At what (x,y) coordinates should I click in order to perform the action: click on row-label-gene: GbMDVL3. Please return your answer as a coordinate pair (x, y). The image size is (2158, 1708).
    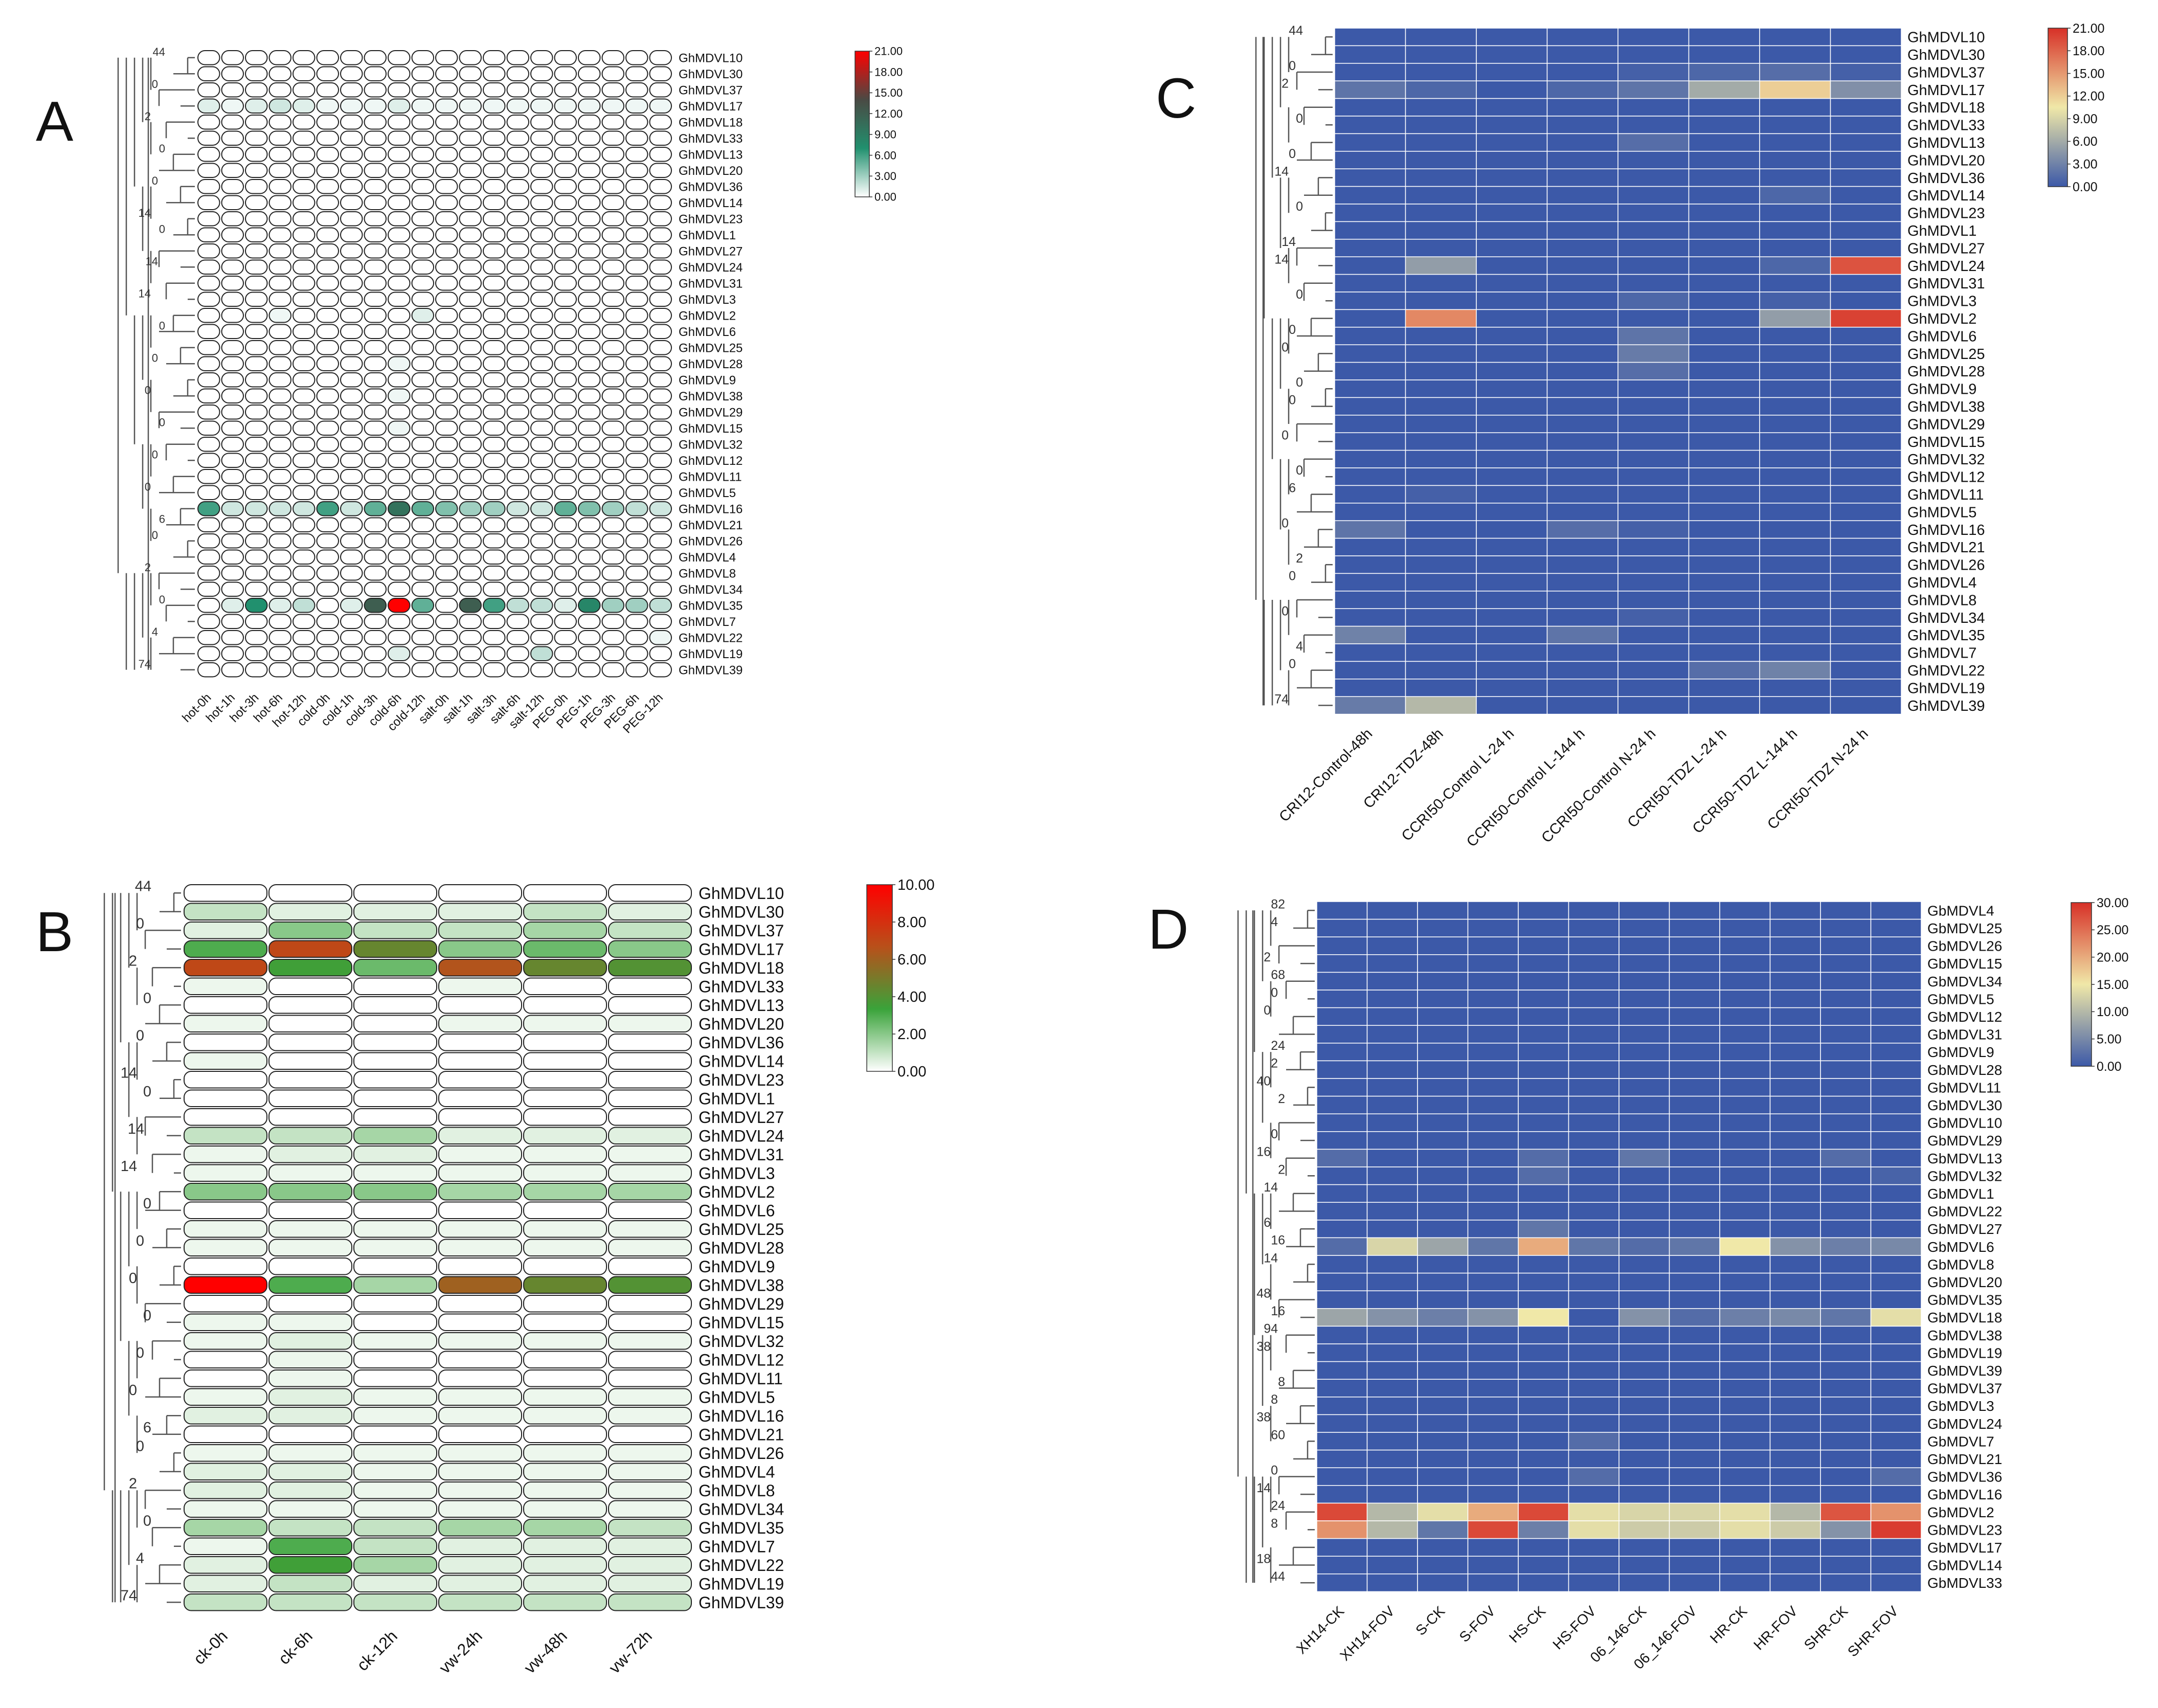
    Looking at the image, I should click on (1960, 1406).